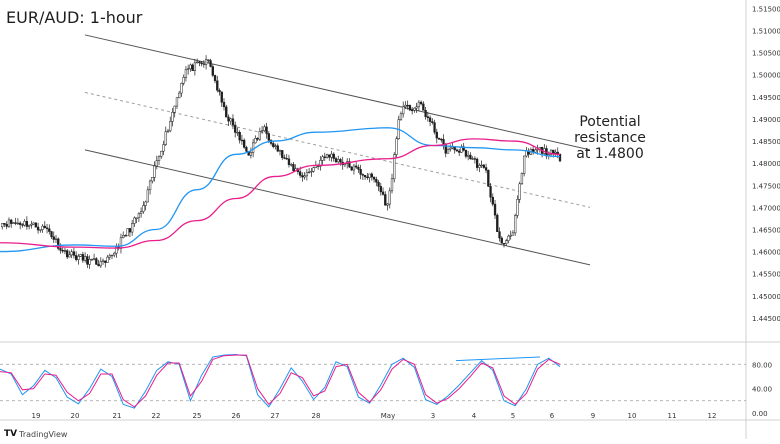 The height and width of the screenshot is (444, 780). Describe the element at coordinates (236, 416) in the screenshot. I see `time-tick-label: 26` at that location.